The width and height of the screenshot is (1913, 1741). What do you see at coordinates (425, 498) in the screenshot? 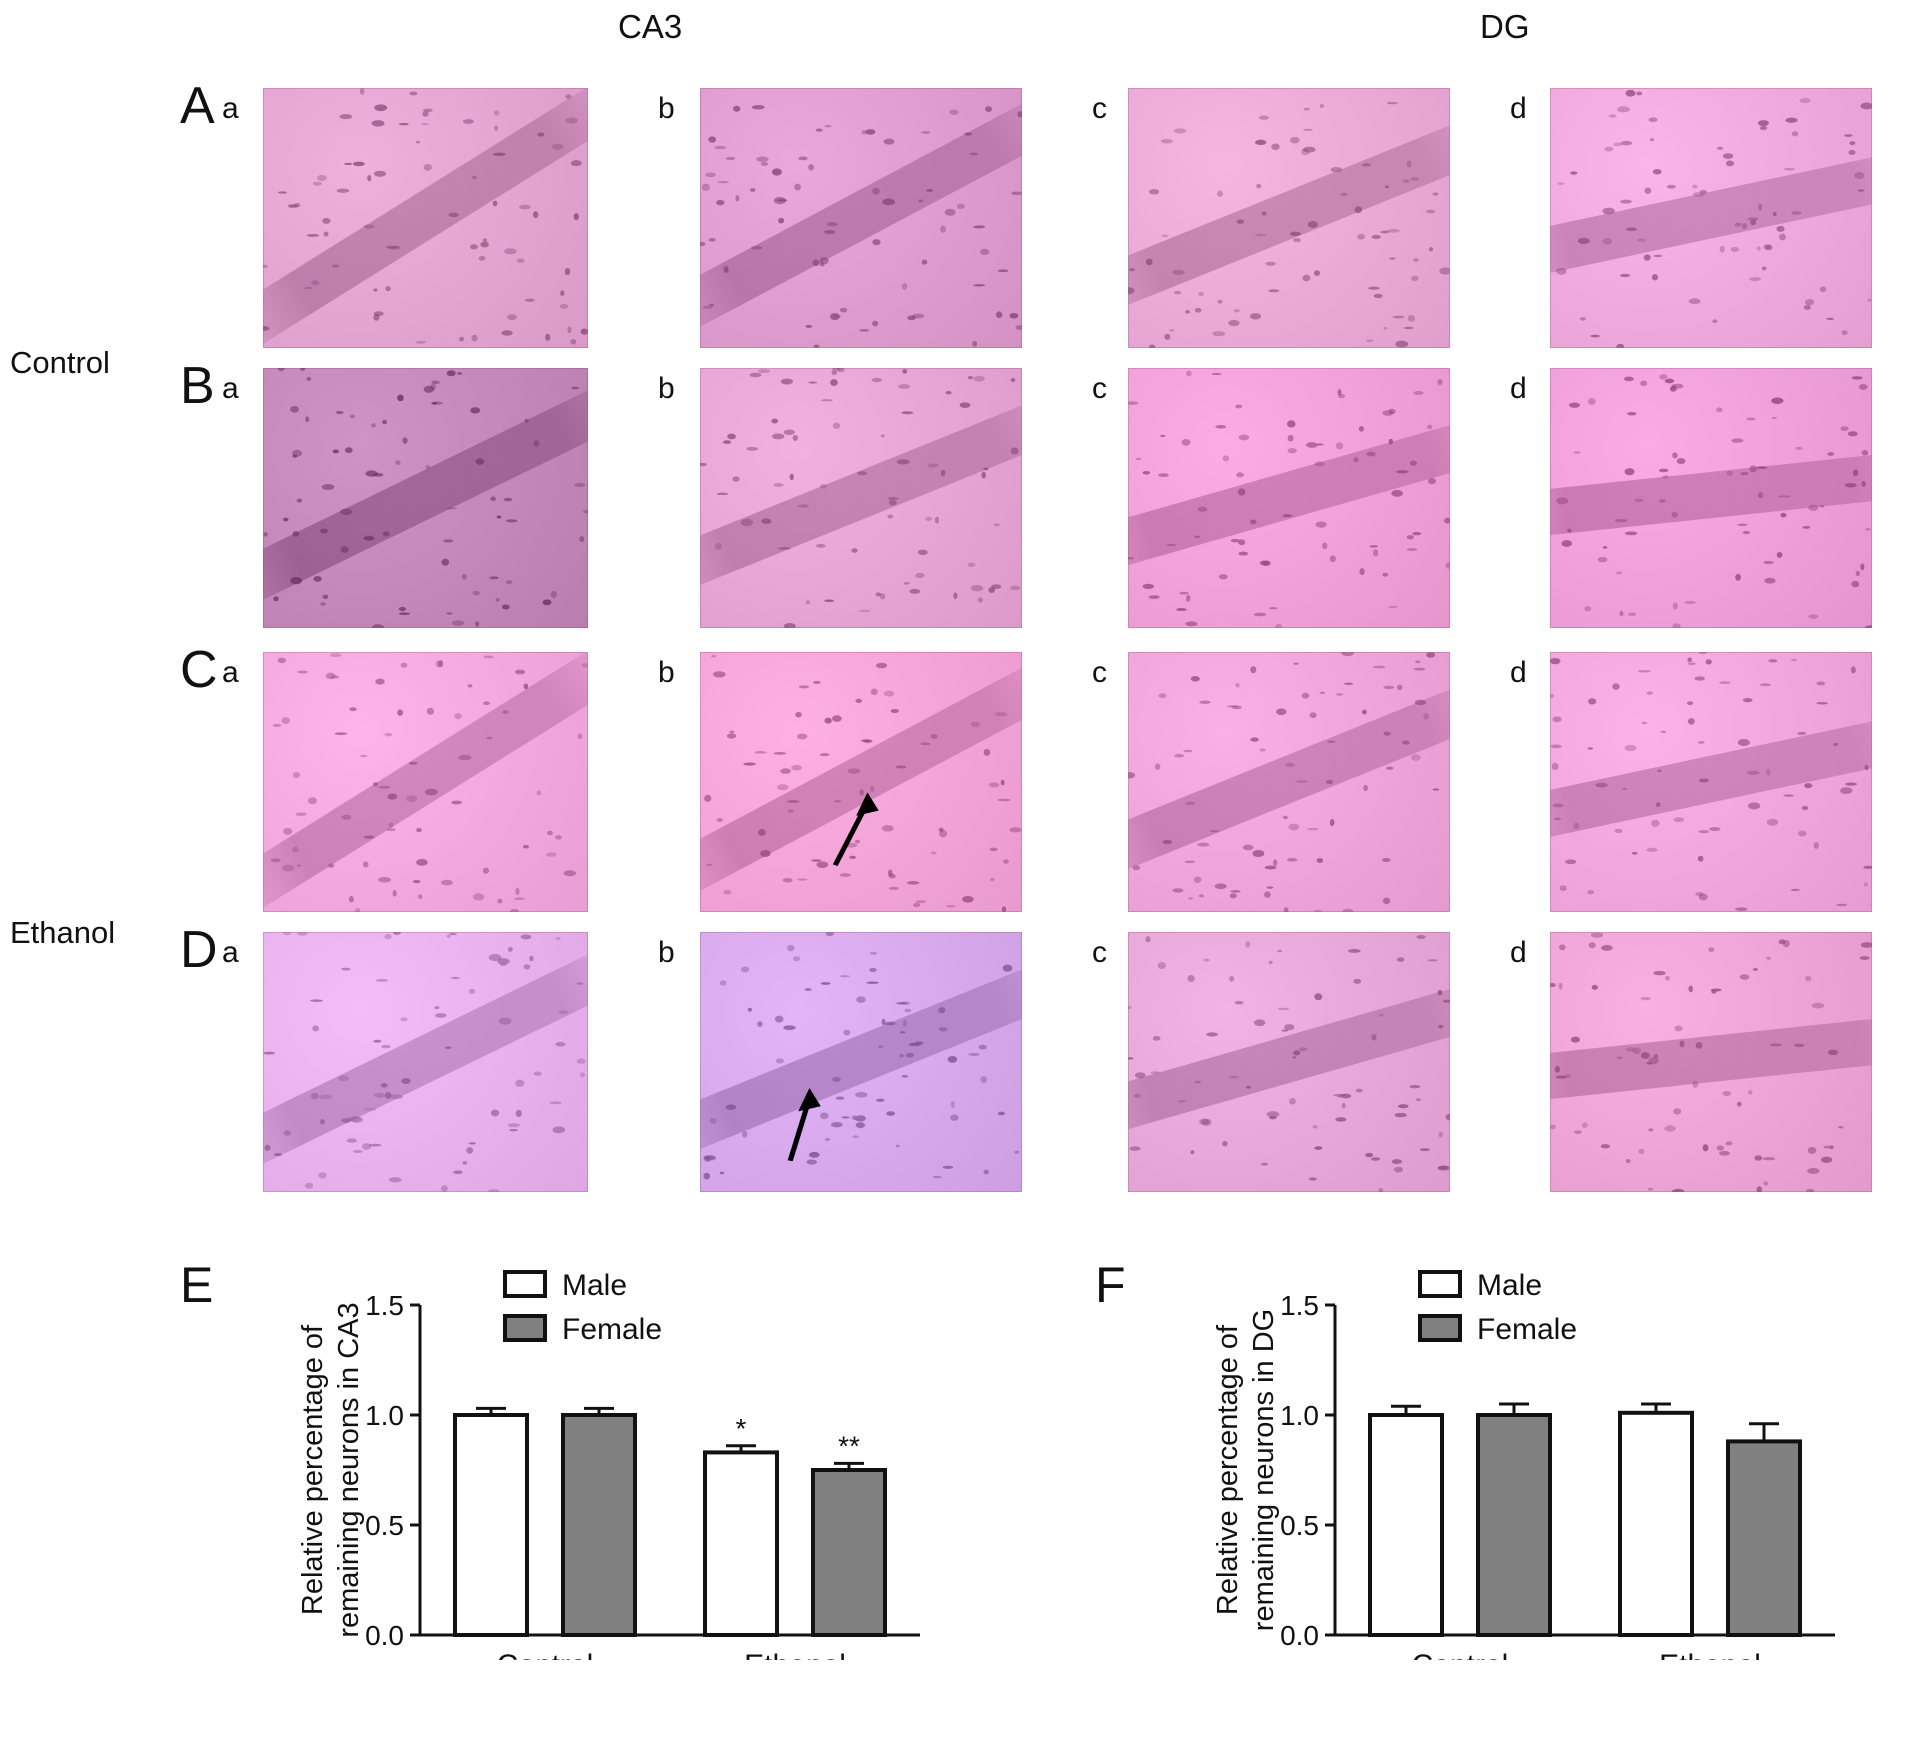
I see `micrograph-ba` at bounding box center [425, 498].